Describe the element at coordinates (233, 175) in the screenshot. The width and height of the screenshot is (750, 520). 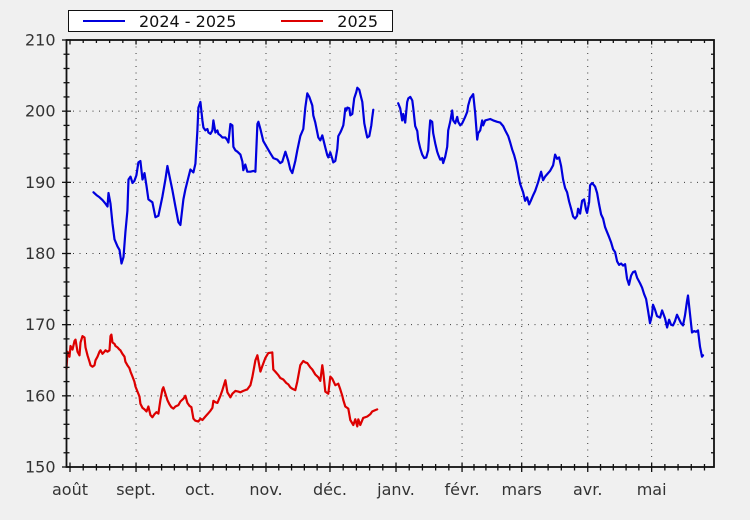
I see `series-line-2024-2025-seg0` at that location.